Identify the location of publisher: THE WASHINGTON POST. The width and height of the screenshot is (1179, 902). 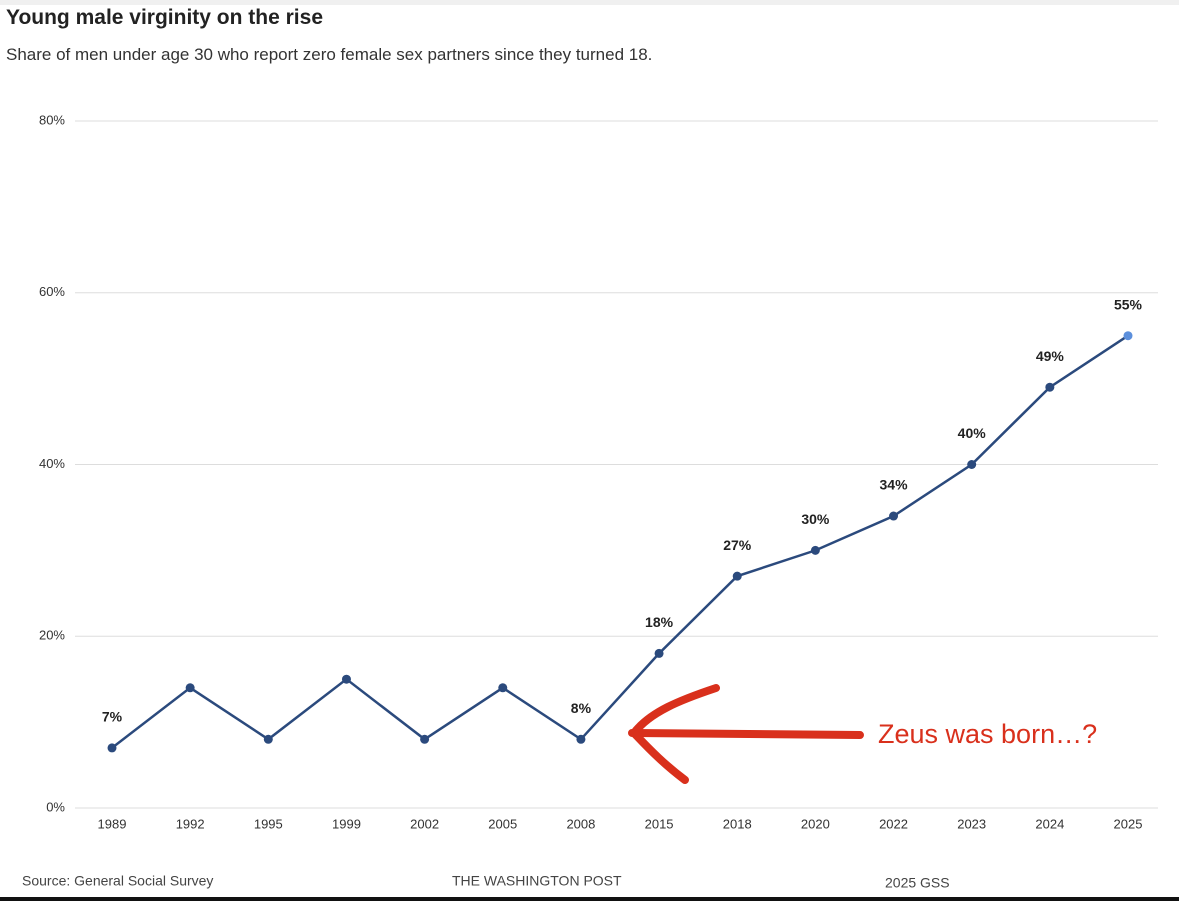
(537, 881).